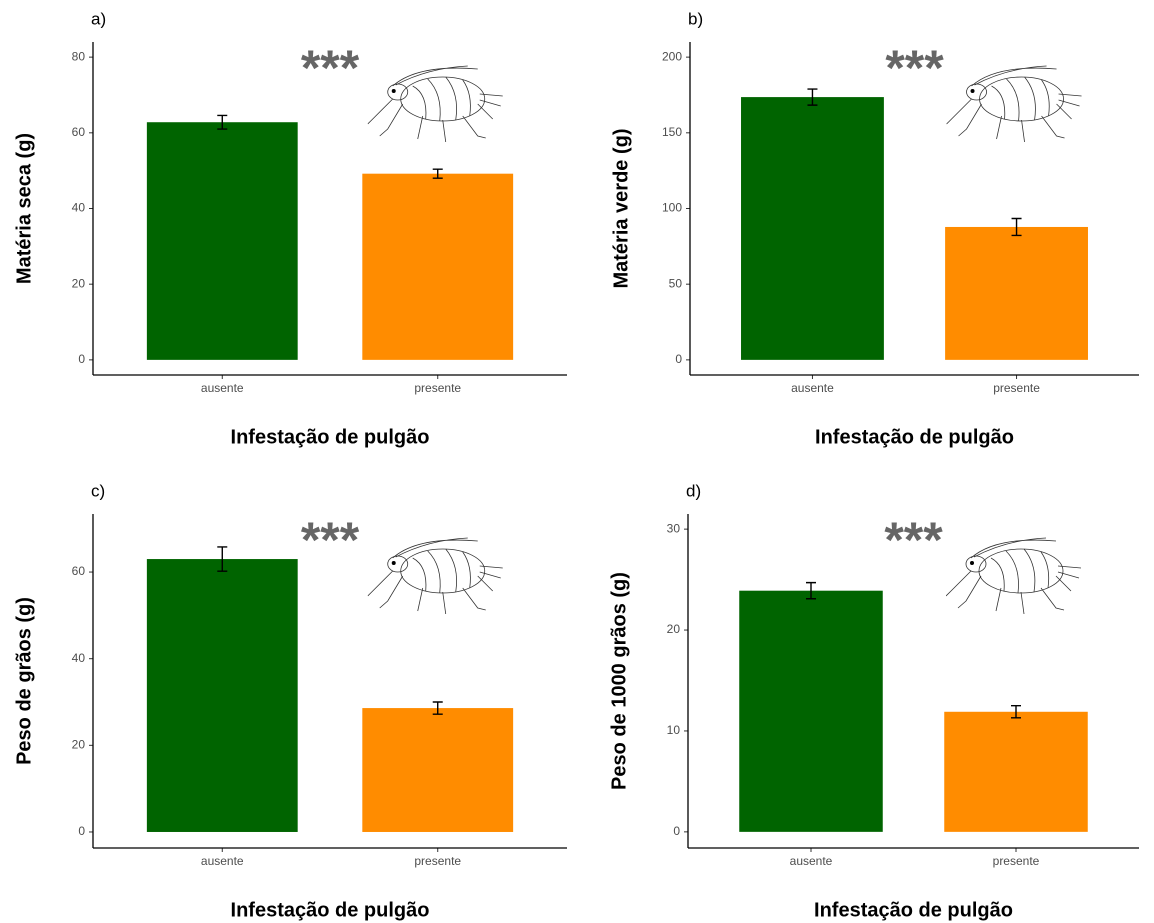 Image resolution: width=1154 pixels, height=923 pixels. Describe the element at coordinates (695, 18) in the screenshot. I see `panel-label: b)` at that location.